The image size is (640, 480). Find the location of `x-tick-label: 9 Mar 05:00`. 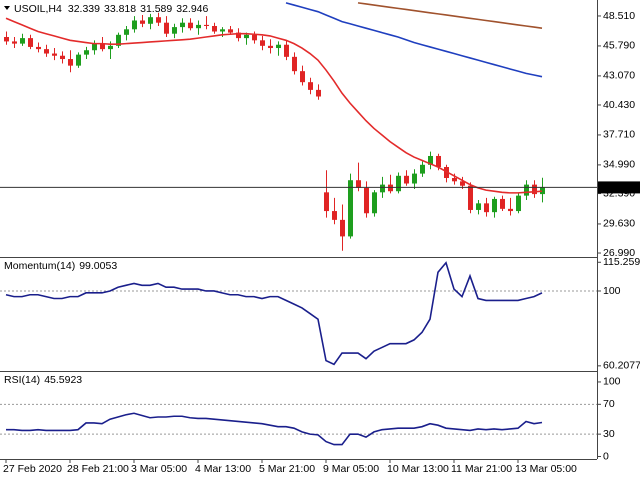

x-tick-label: 9 Mar 05:00 is located at coordinates (351, 469).